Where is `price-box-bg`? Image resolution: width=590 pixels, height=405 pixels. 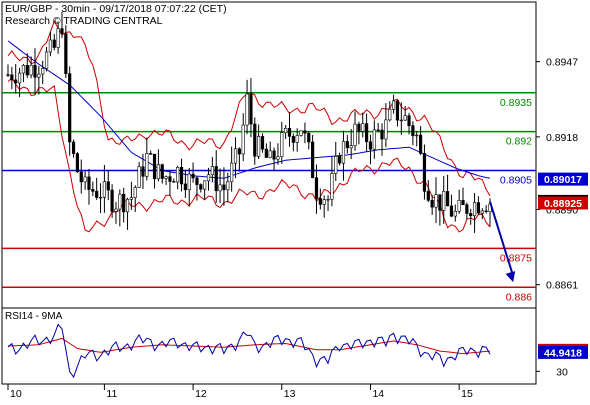 price-box-bg is located at coordinates (563, 203).